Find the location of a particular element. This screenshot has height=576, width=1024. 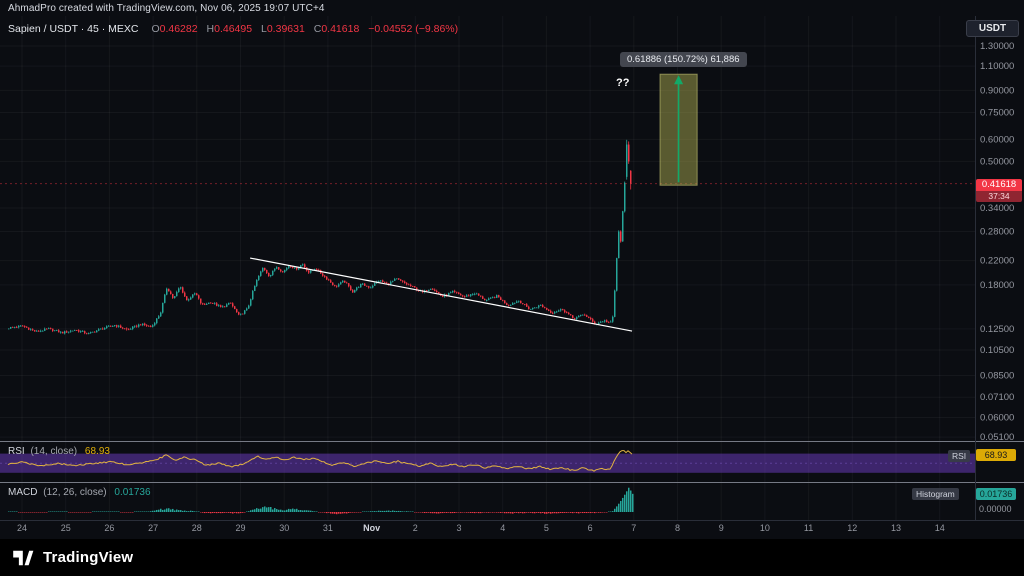

svg-text: 31 is located at coordinates (328, 528).